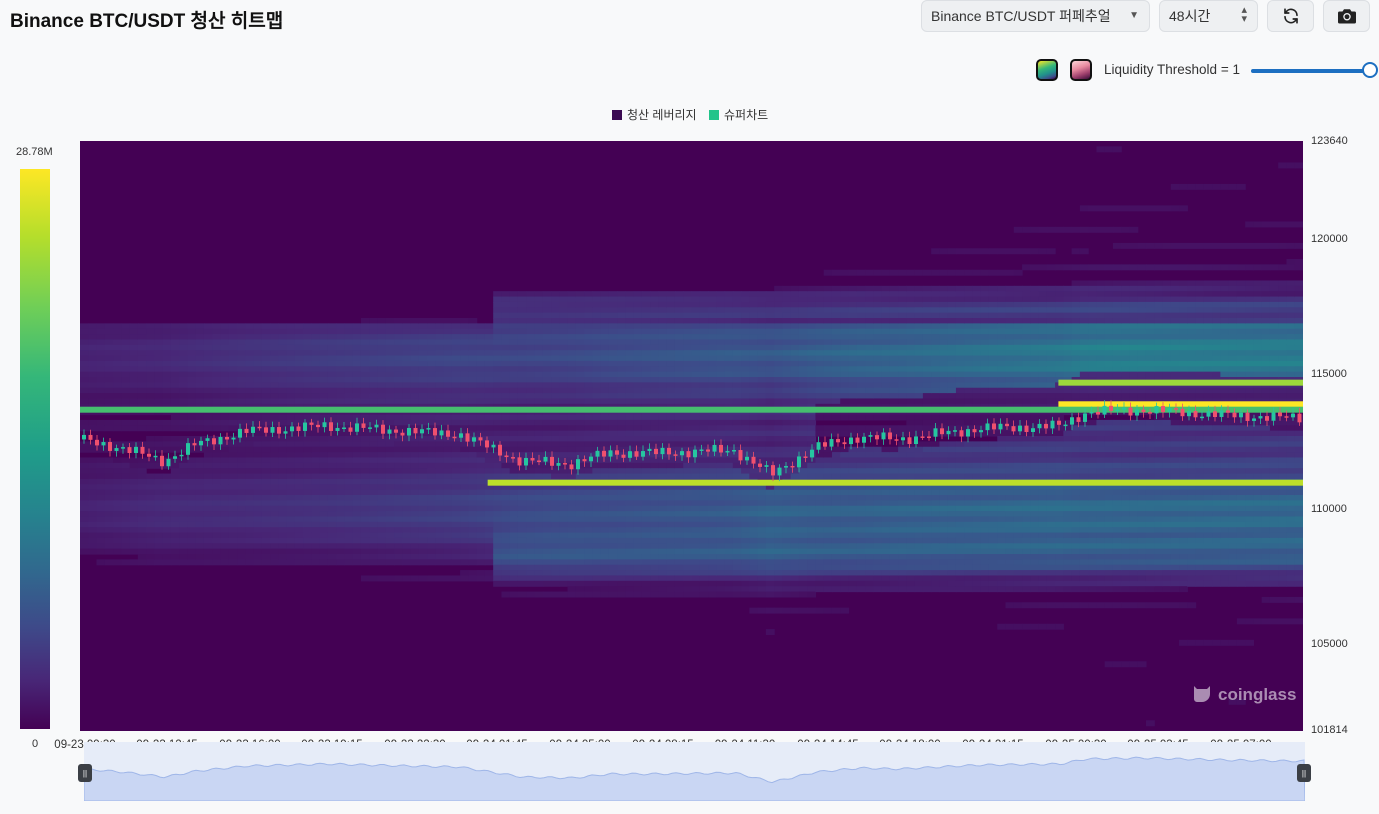 The width and height of the screenshot is (1379, 814). I want to click on threshold-slider-track, so click(1311, 71).